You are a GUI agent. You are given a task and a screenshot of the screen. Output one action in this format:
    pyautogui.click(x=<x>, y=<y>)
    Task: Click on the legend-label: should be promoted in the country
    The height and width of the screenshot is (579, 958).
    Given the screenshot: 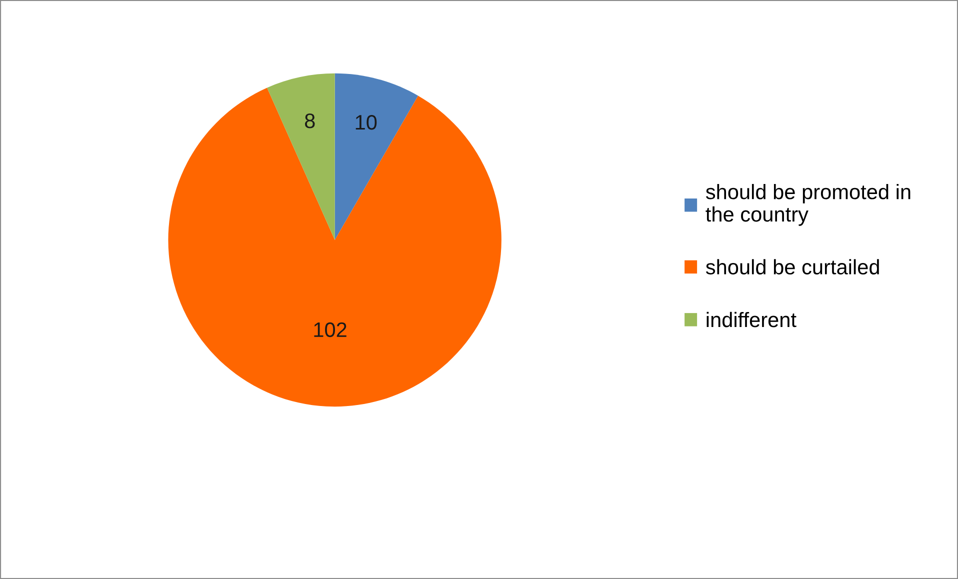 What is the action you would take?
    pyautogui.click(x=808, y=205)
    